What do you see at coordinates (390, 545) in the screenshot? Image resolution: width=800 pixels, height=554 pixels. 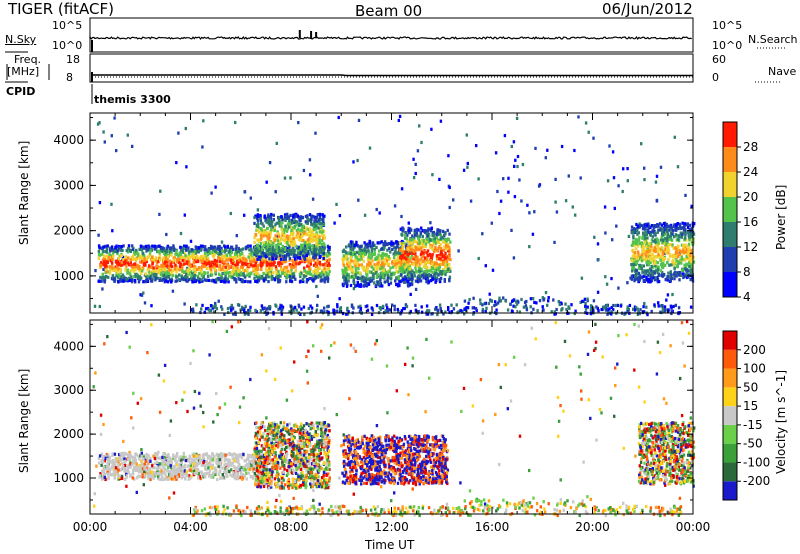 I see `time-xlabel: Time UT` at bounding box center [390, 545].